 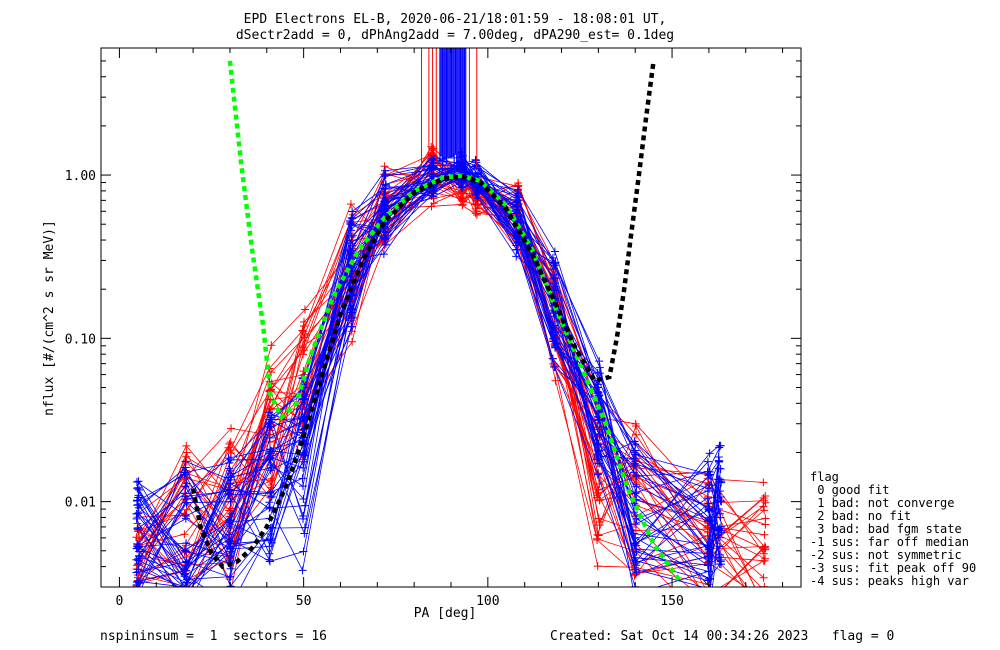 I want to click on legend-entry: -2 sus: not symmetric, so click(x=886, y=555).